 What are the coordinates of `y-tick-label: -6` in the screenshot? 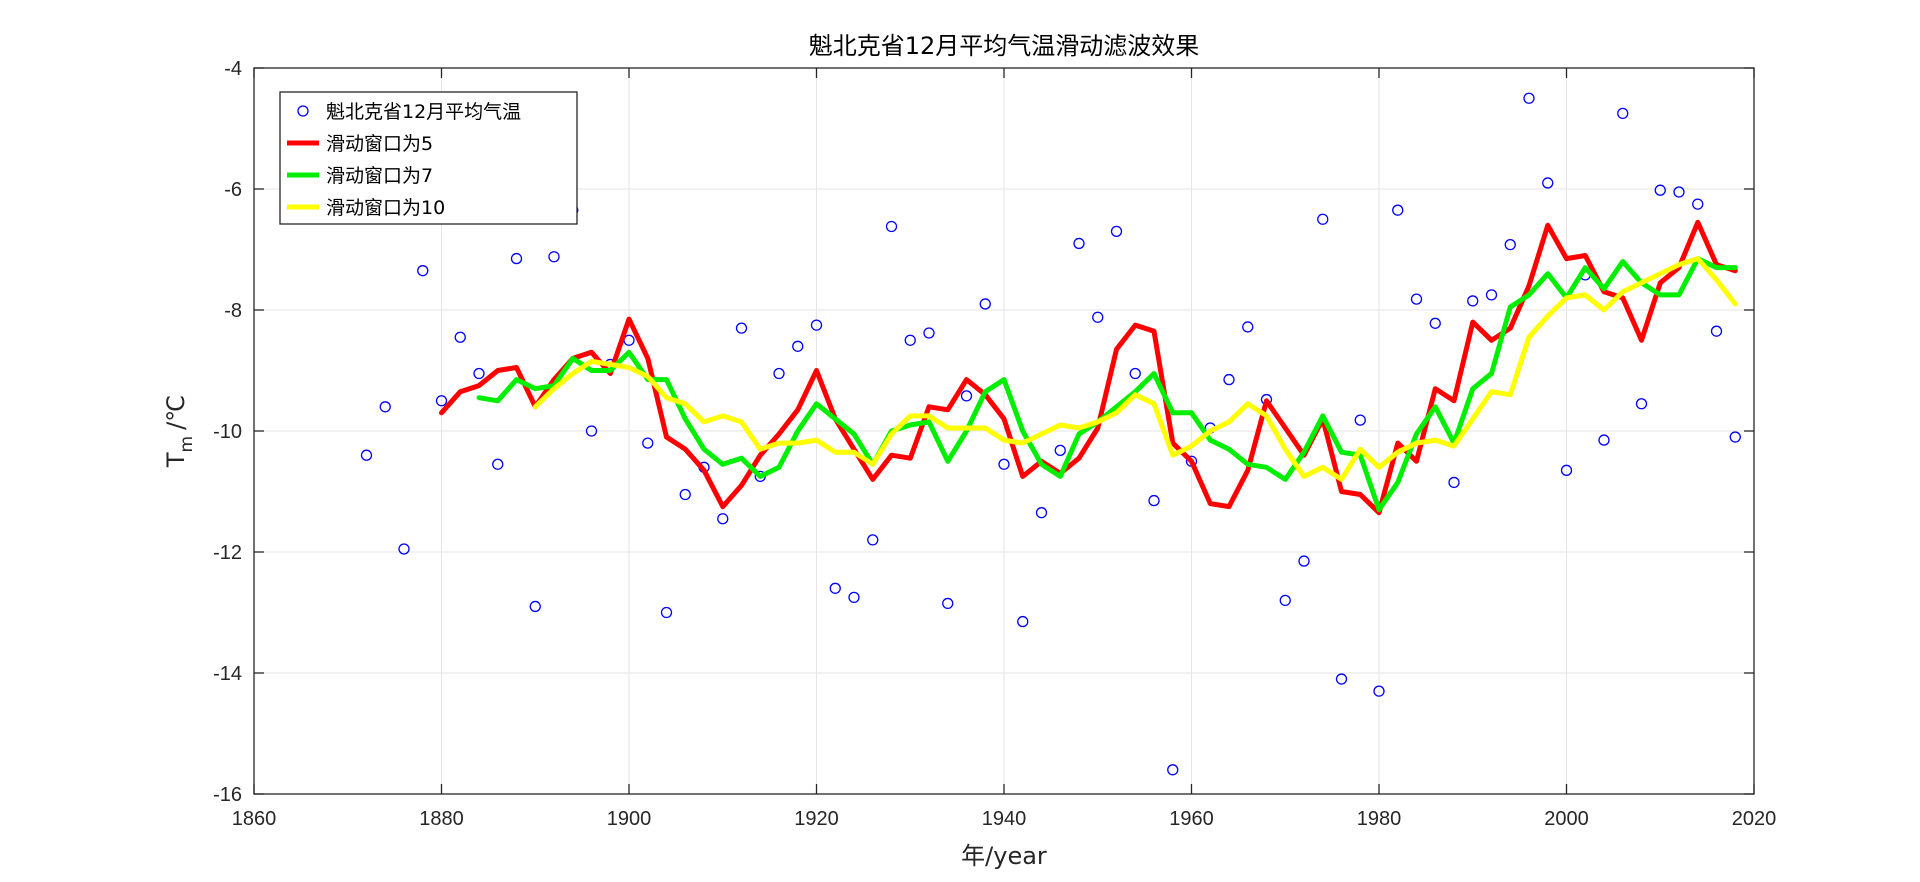 It's located at (233, 190).